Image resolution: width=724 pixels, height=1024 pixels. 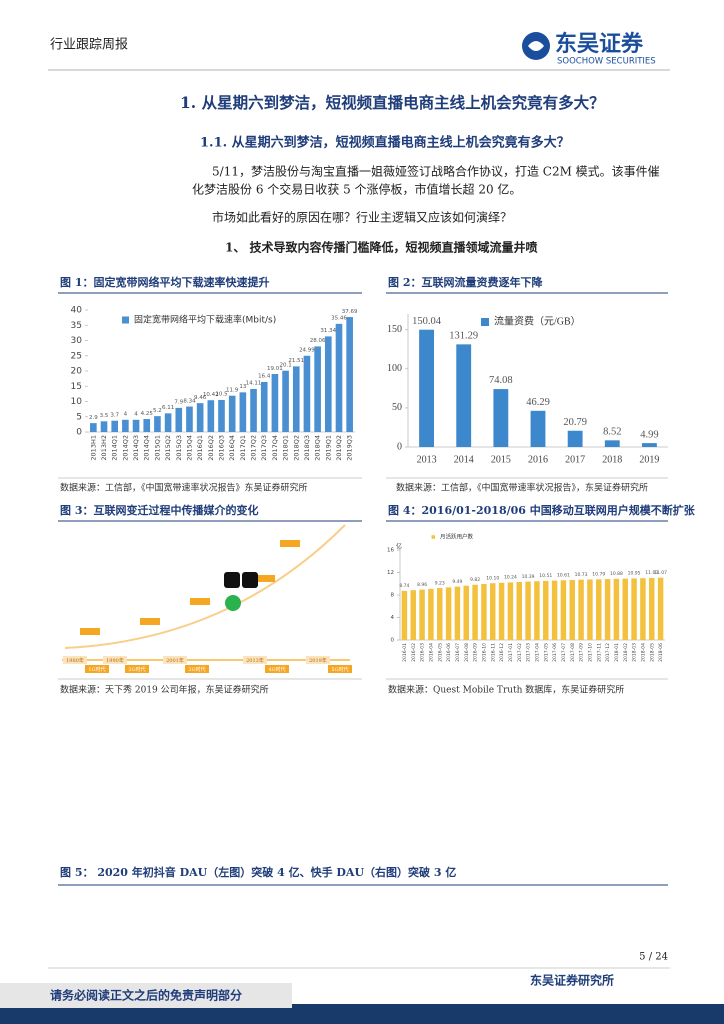 What do you see at coordinates (179, 448) in the screenshot?
I see `x-tick-label: 2015Q3` at bounding box center [179, 448].